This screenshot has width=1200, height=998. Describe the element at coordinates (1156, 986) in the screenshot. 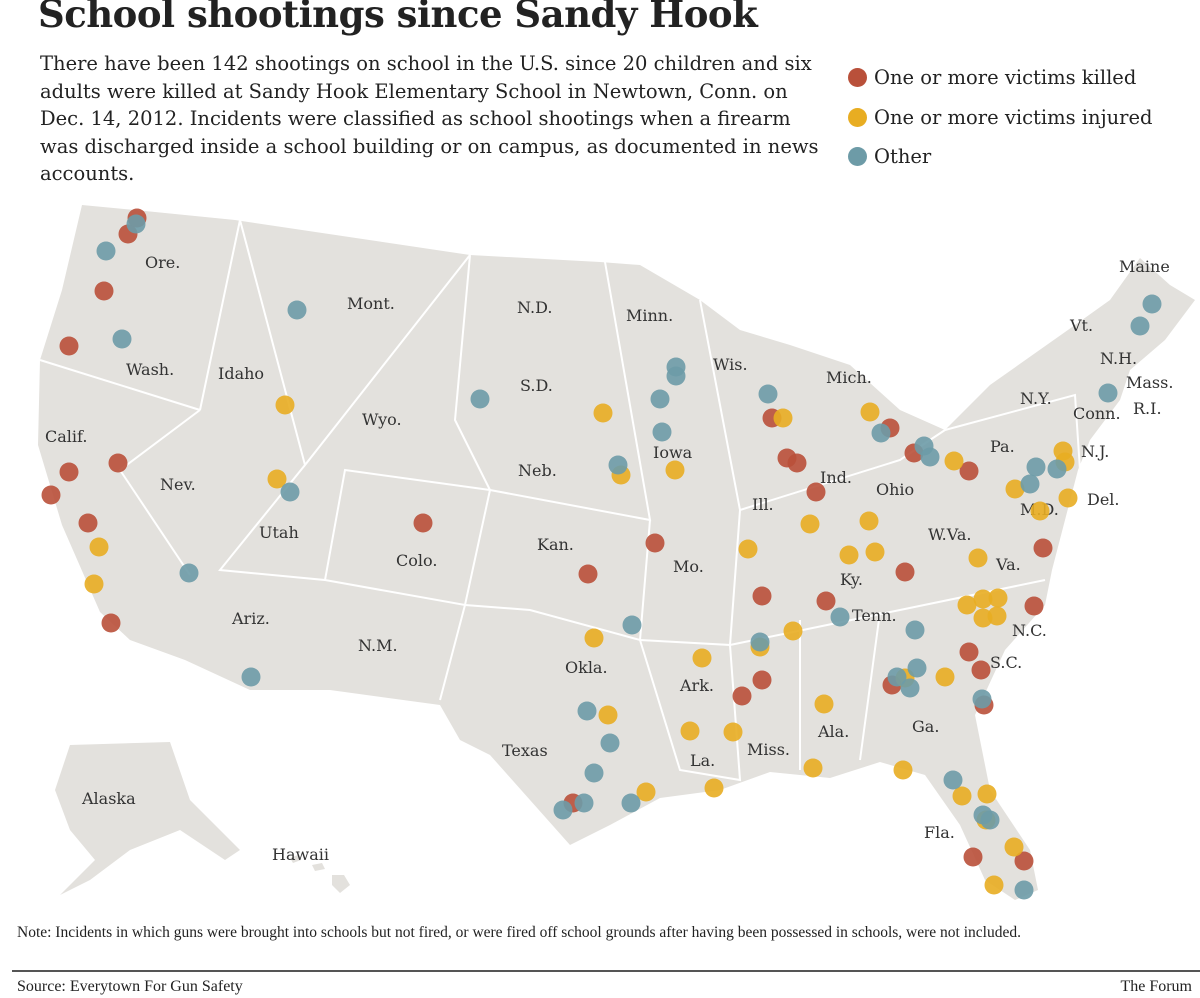

I see `credit-text: The Forum` at that location.